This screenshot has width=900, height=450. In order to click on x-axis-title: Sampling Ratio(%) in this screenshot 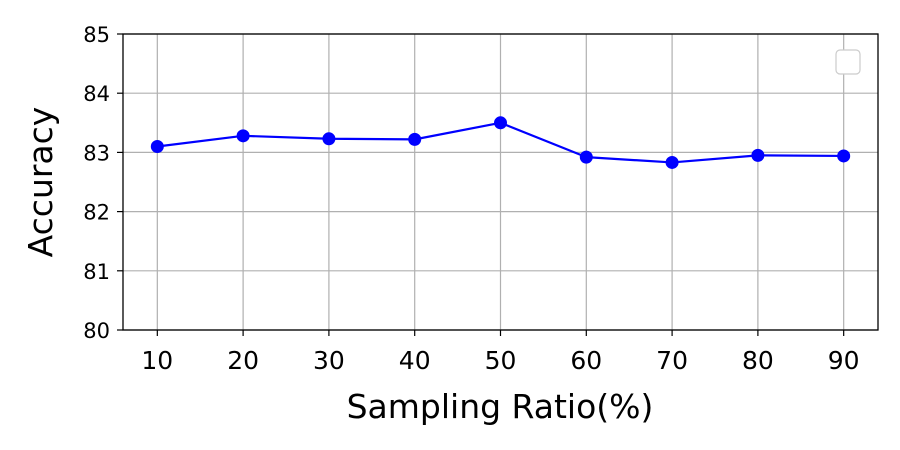, I will do `click(500, 406)`.